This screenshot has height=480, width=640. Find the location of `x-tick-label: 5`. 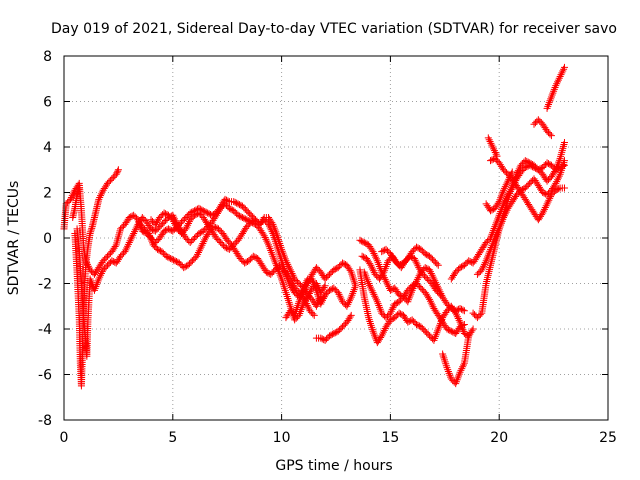

x-tick-label: 5 is located at coordinates (172, 438).